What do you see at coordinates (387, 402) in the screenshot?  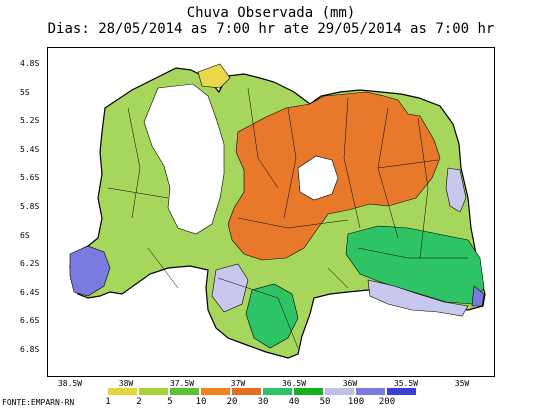 I see `legend-label: 200` at bounding box center [387, 402].